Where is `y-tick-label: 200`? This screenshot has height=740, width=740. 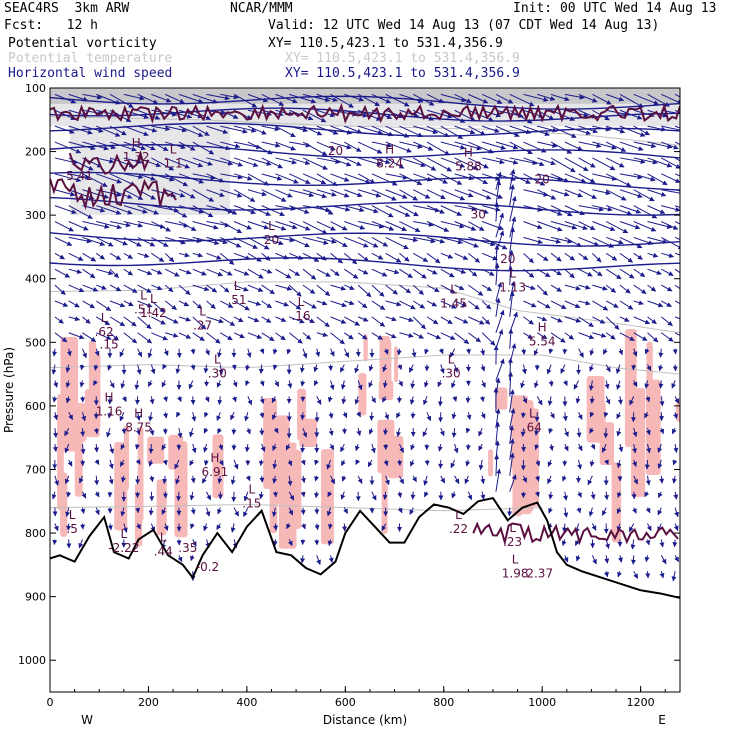 y-tick-label: 200 is located at coordinates (35, 152).